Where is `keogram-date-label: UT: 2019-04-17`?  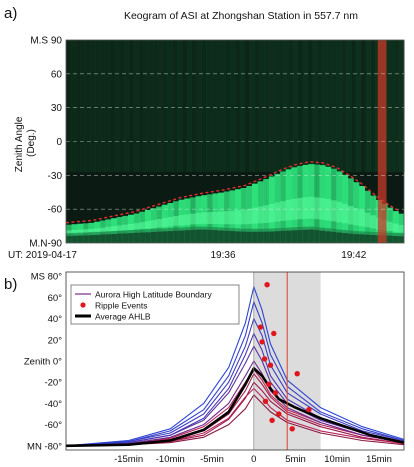
keogram-date-label: UT: 2019-04-17 is located at coordinates (42, 255).